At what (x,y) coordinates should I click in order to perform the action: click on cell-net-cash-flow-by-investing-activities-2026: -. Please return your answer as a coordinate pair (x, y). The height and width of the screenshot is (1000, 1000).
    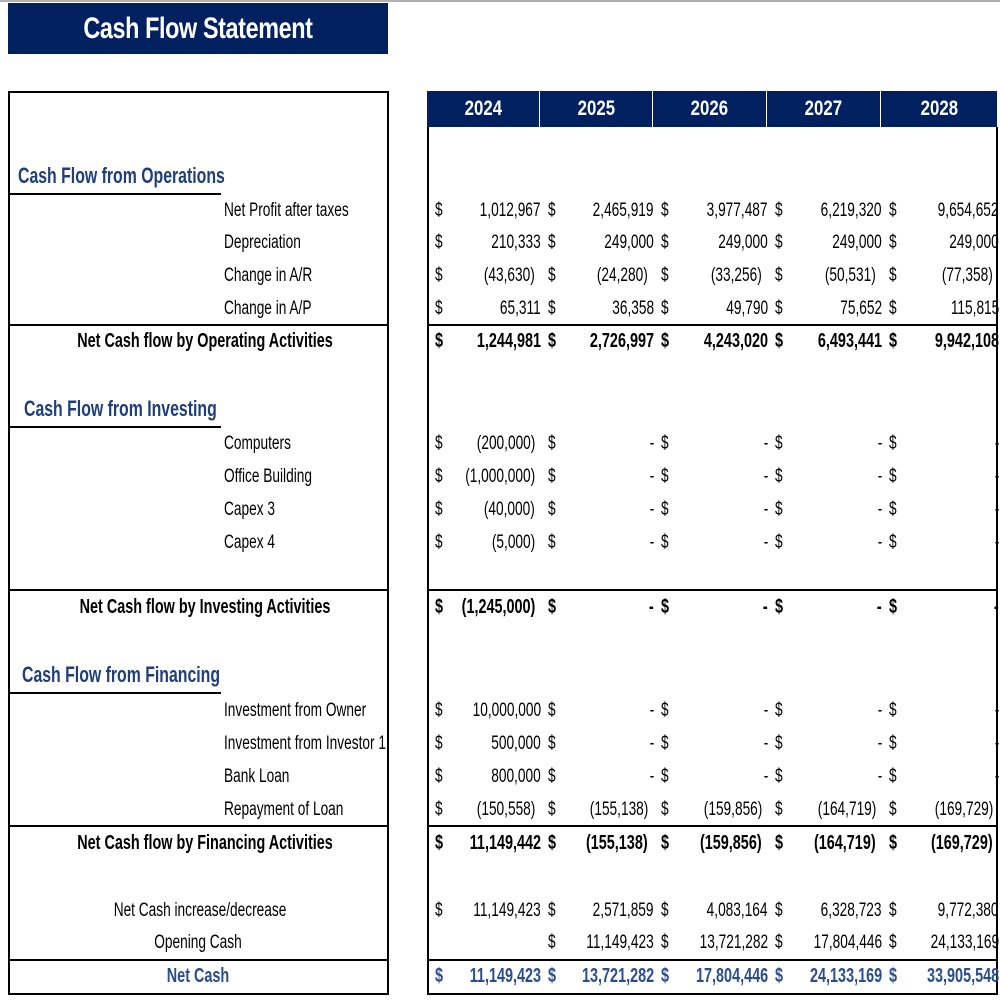
    Looking at the image, I should click on (765, 607).